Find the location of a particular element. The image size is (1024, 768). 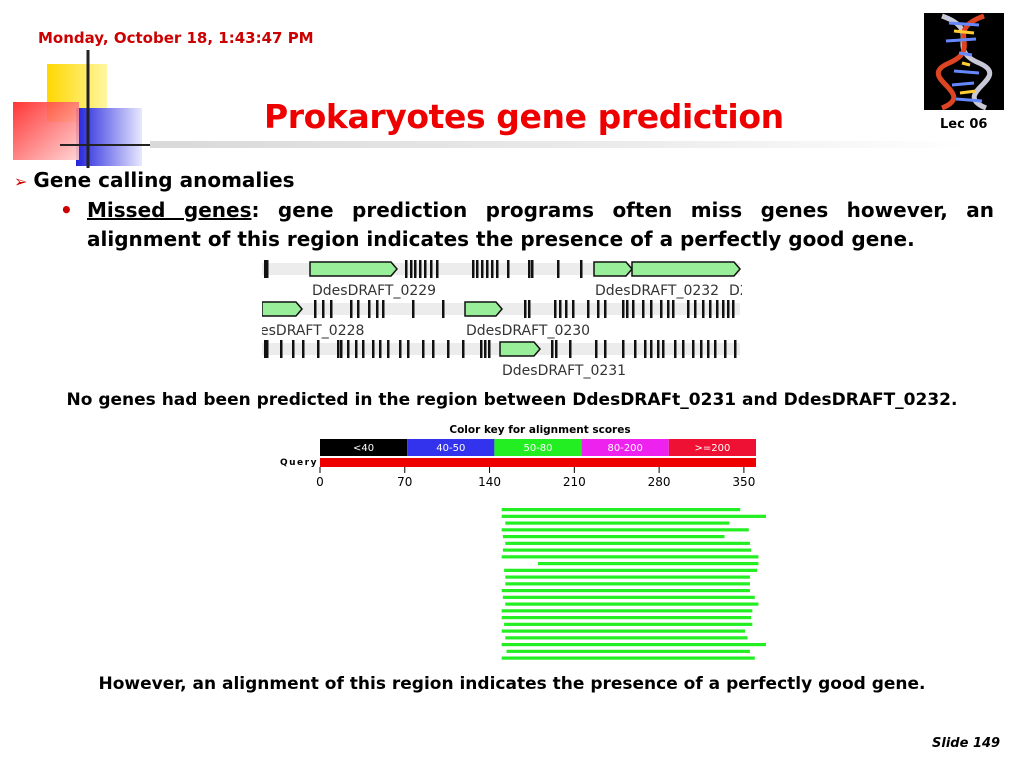

score-color-key: <40 40-50 50-80 80-200 >=200 is located at coordinates (538, 447).